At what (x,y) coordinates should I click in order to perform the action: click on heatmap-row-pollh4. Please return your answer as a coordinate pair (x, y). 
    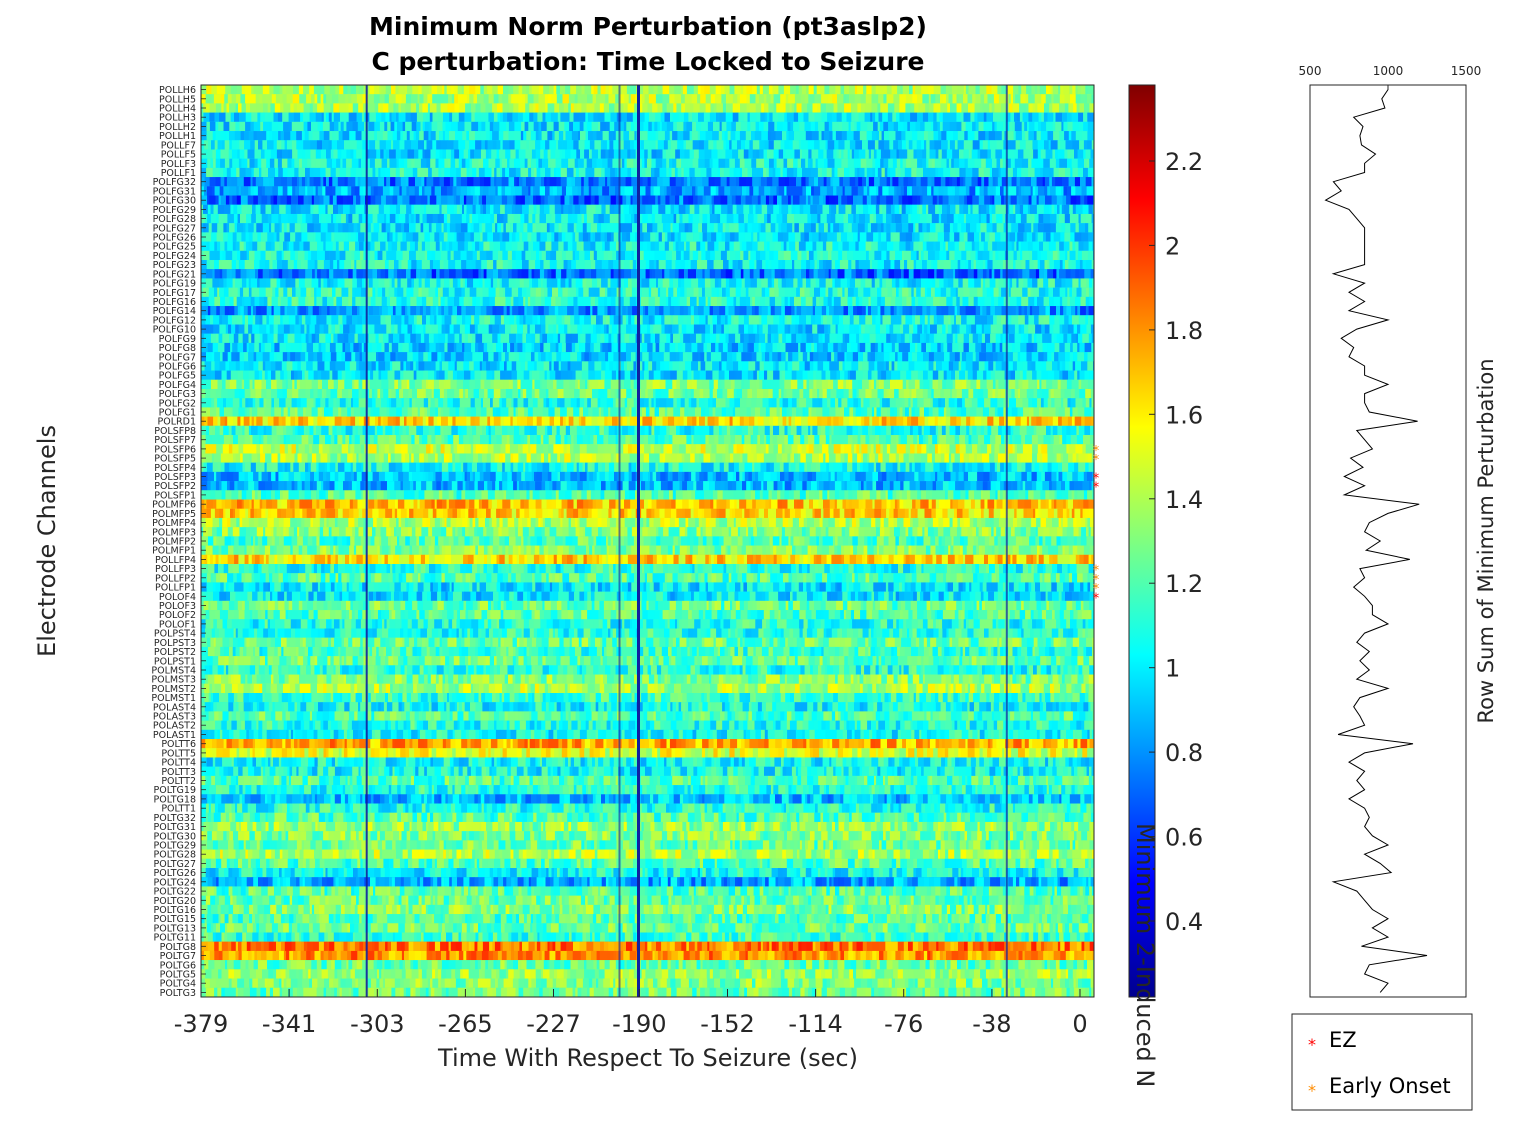
    Looking at the image, I should click on (649, 108).